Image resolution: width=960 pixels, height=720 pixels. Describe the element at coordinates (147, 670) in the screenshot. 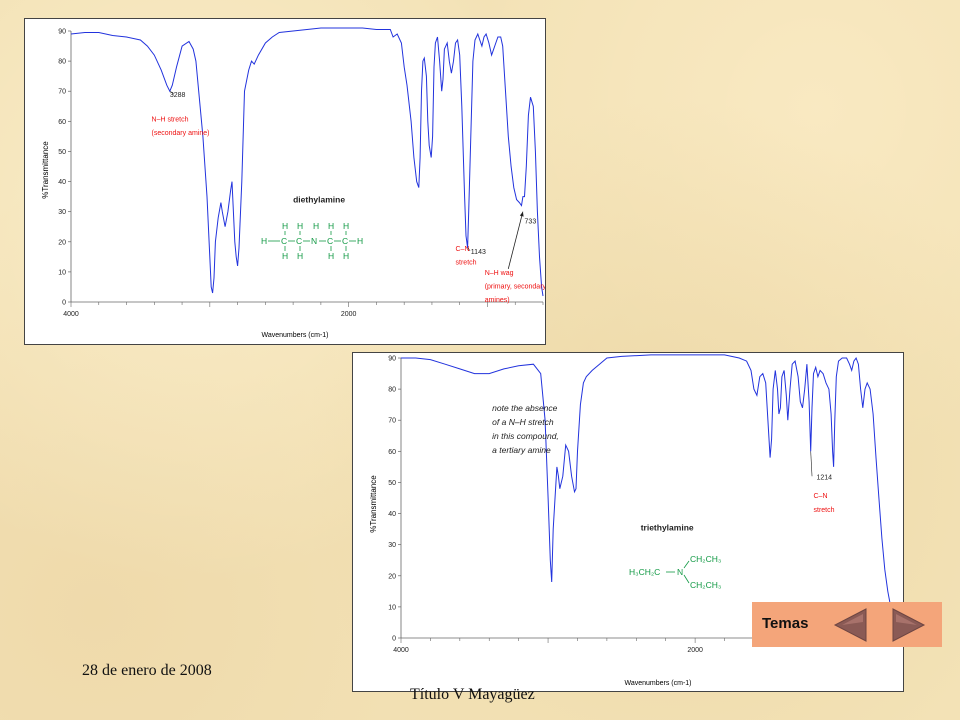

I see `footer-date: 28 de enero de 2008` at that location.